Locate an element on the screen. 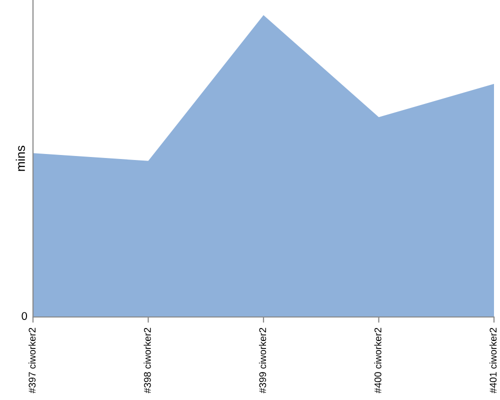  x-tick-label: #397 ciworker2 is located at coordinates (32, 361).